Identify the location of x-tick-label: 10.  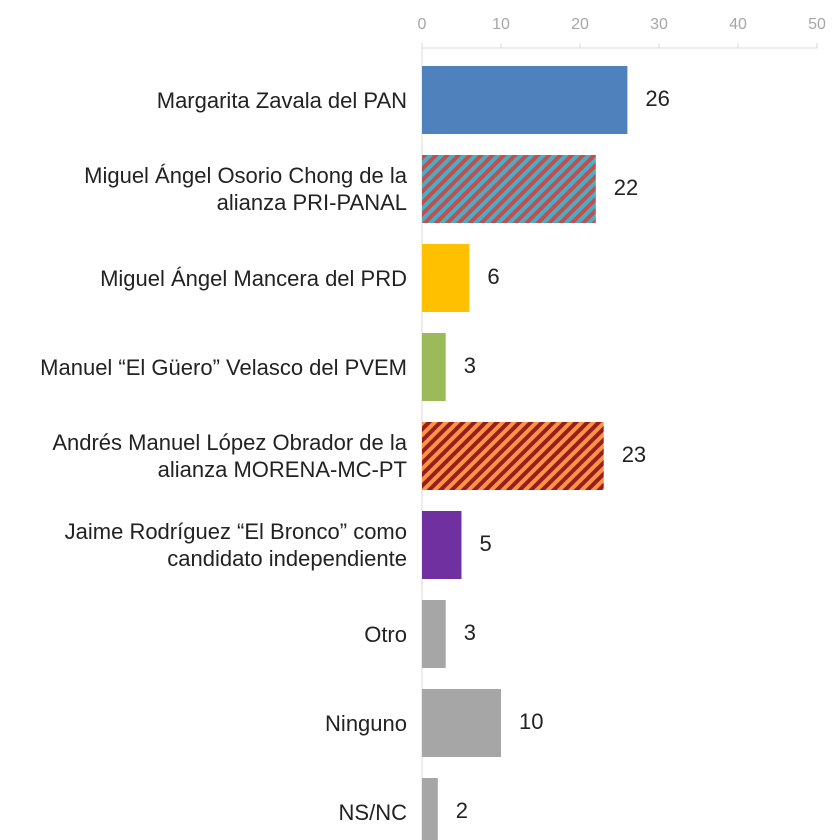
(501, 24).